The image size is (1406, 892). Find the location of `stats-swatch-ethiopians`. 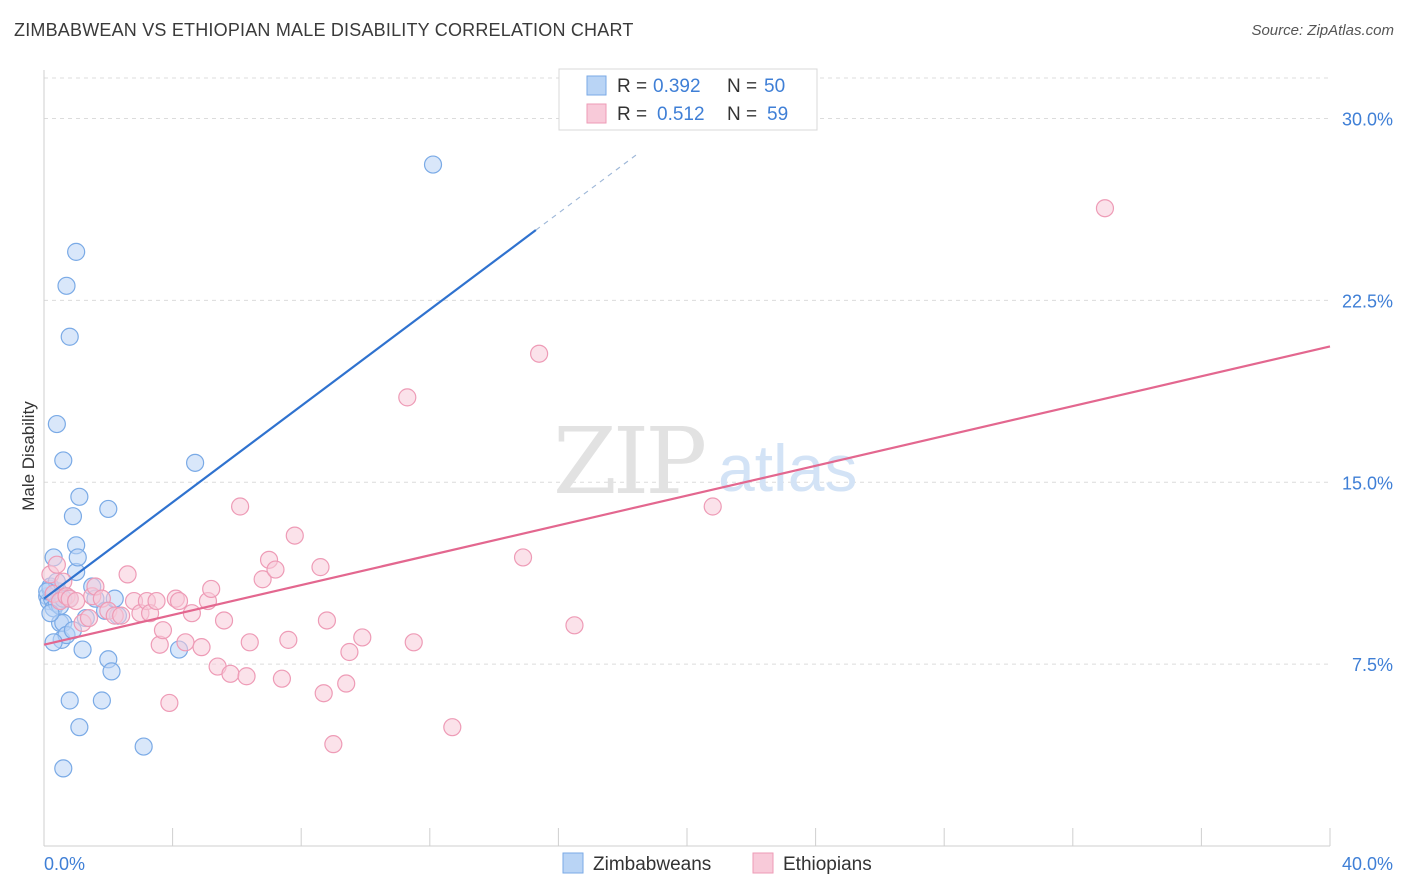

stats-swatch-ethiopians is located at coordinates (596, 113).